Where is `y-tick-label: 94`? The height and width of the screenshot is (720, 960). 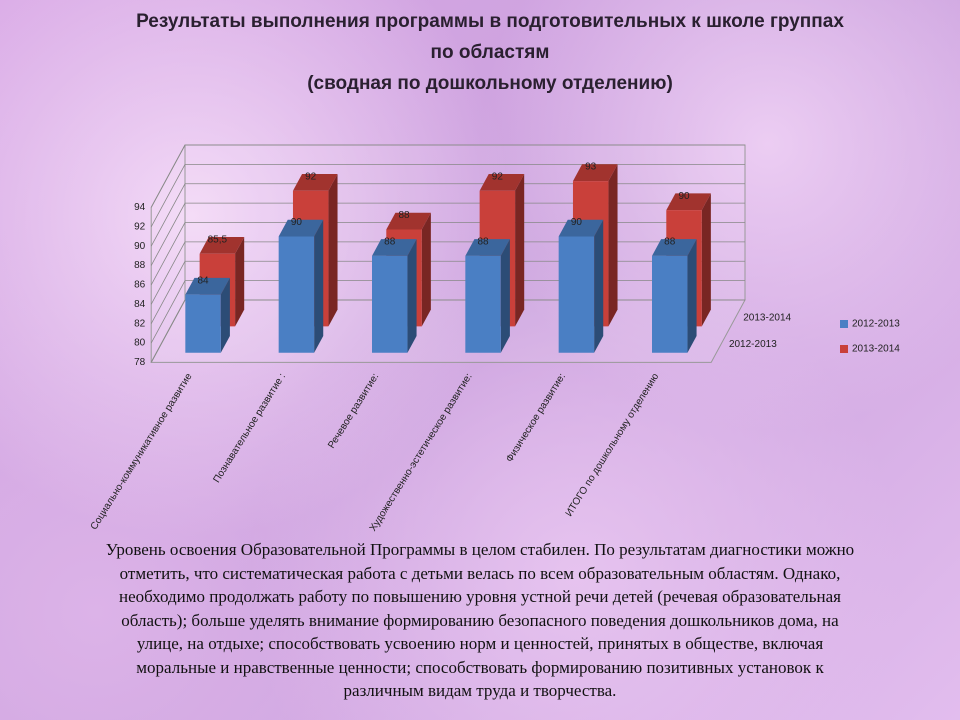 y-tick-label: 94 is located at coordinates (140, 207).